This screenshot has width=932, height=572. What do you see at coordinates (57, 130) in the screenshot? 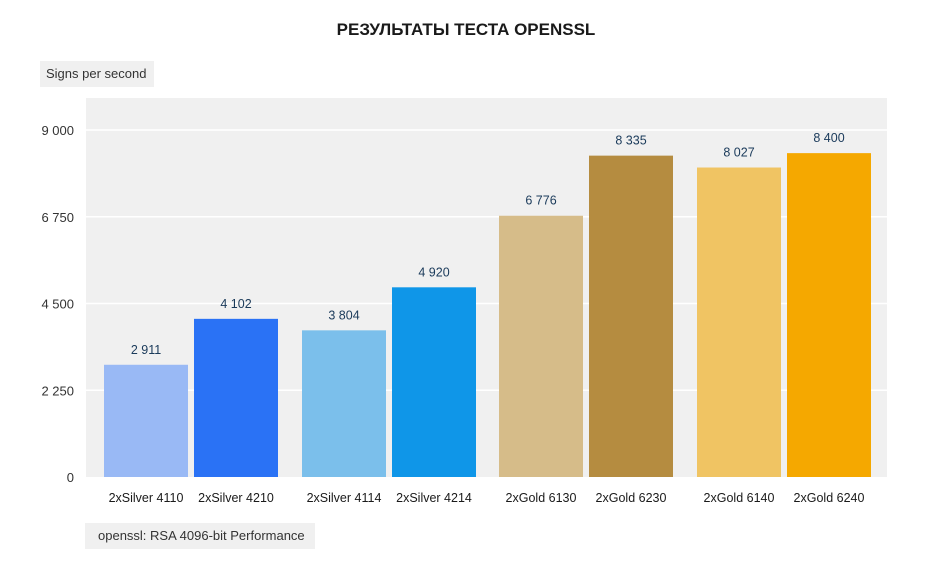
I see `y-tick-label: 9 000` at bounding box center [57, 130].